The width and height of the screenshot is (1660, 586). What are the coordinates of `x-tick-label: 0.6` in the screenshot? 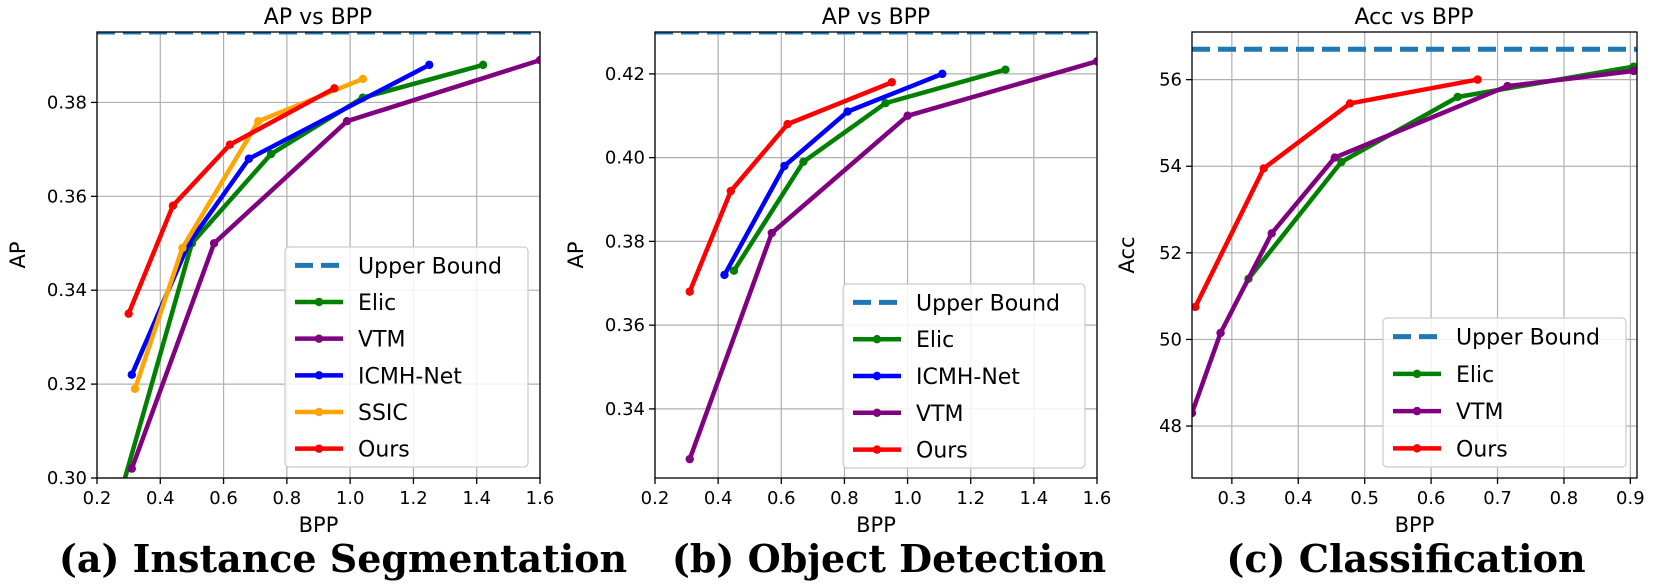 It's located at (223, 498).